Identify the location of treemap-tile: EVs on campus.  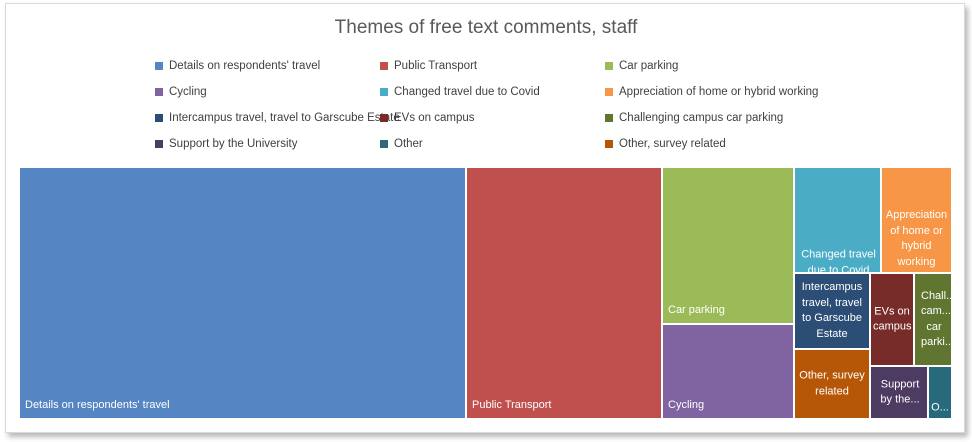
(892, 319).